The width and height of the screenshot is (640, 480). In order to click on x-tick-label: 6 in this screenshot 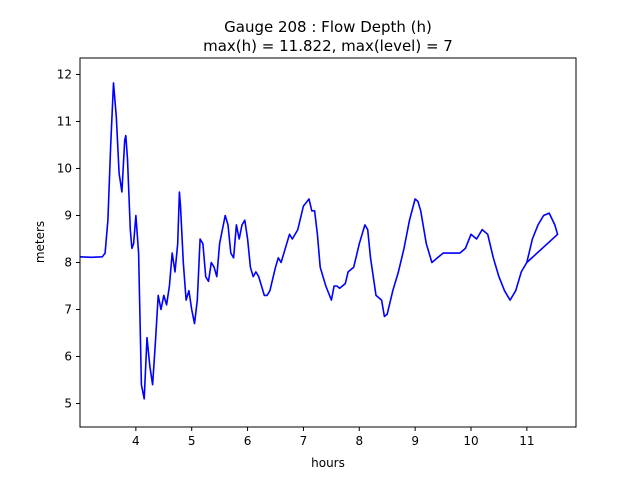, I will do `click(248, 441)`.